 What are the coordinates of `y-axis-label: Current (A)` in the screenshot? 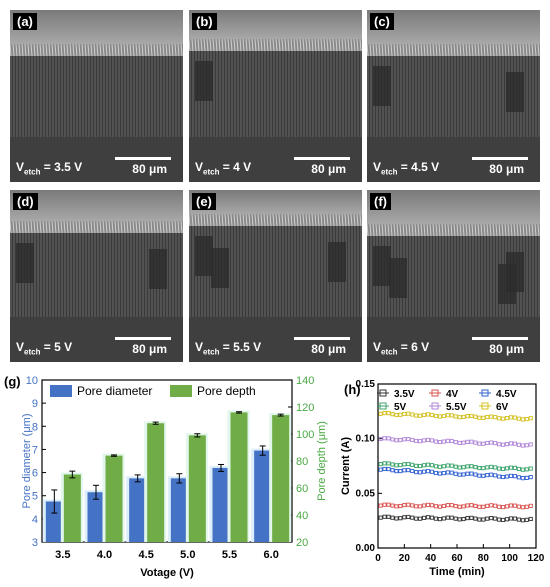 It's located at (346, 466).